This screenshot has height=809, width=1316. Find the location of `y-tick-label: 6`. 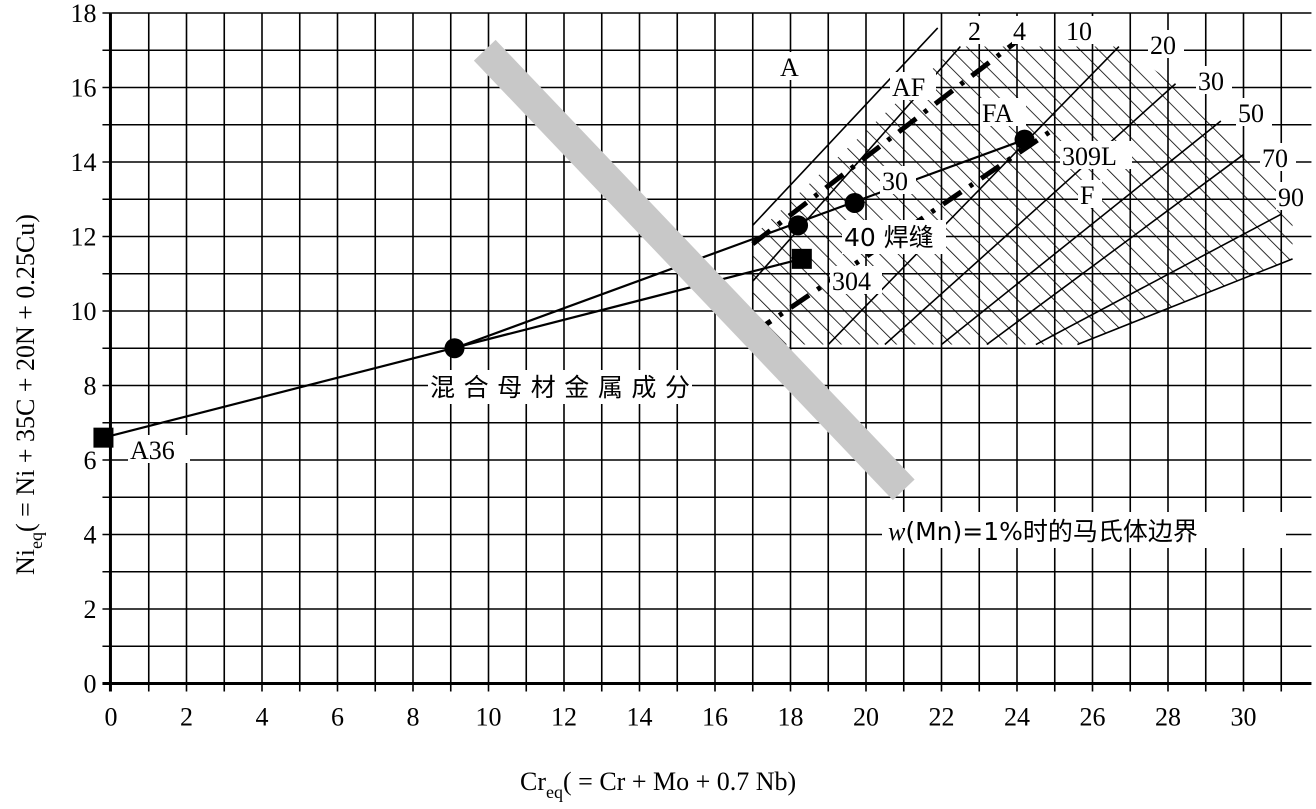

y-tick-label: 6 is located at coordinates (89, 460).